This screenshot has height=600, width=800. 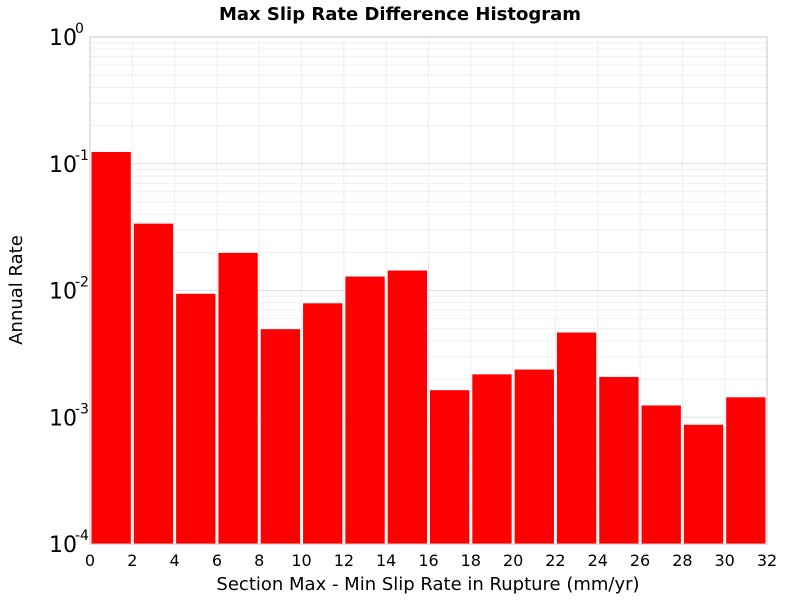 What do you see at coordinates (259, 560) in the screenshot?
I see `x-tick-label: 8` at bounding box center [259, 560].